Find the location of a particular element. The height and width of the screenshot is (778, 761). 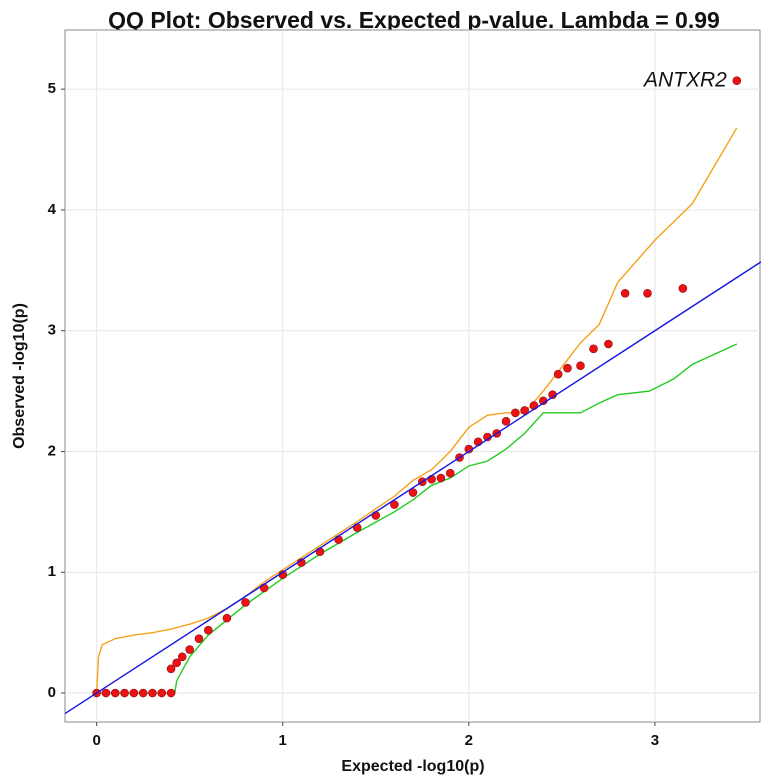

y-tick-label: 2 is located at coordinates (52, 450).